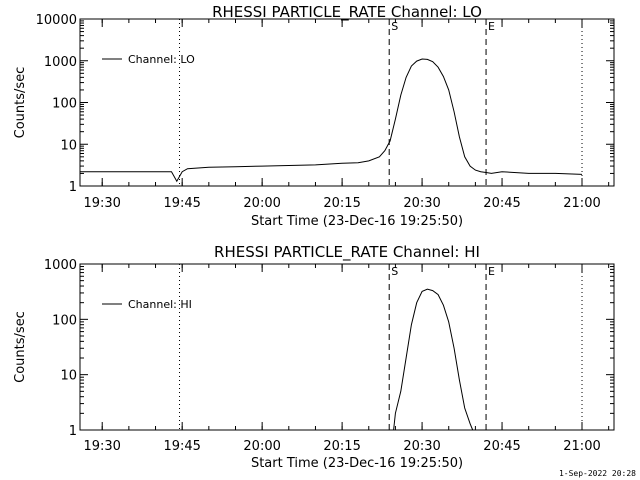 This screenshot has height=480, width=640. What do you see at coordinates (347, 12) in the screenshot?
I see `chart-title: RHESSI PARTICLE_RATE Channel: LO` at bounding box center [347, 12].